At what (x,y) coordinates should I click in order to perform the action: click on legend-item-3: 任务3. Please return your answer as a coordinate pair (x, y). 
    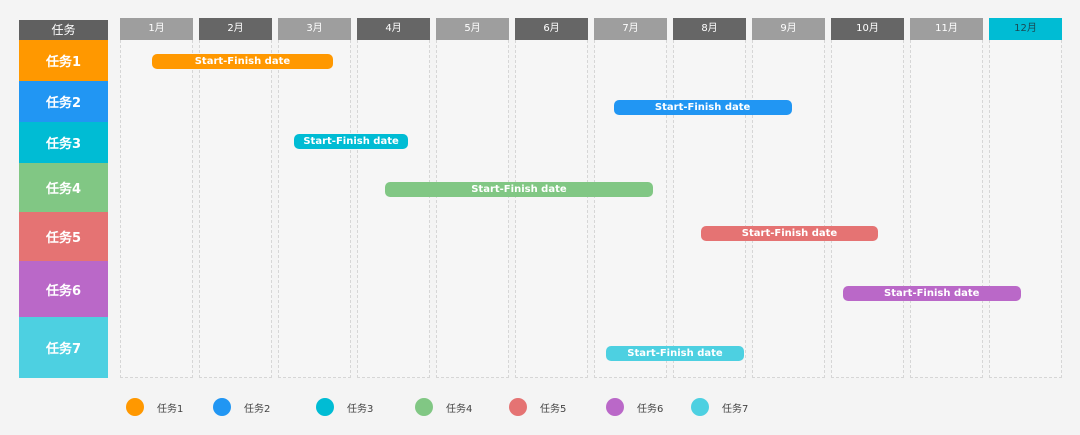
    Looking at the image, I should click on (344, 407).